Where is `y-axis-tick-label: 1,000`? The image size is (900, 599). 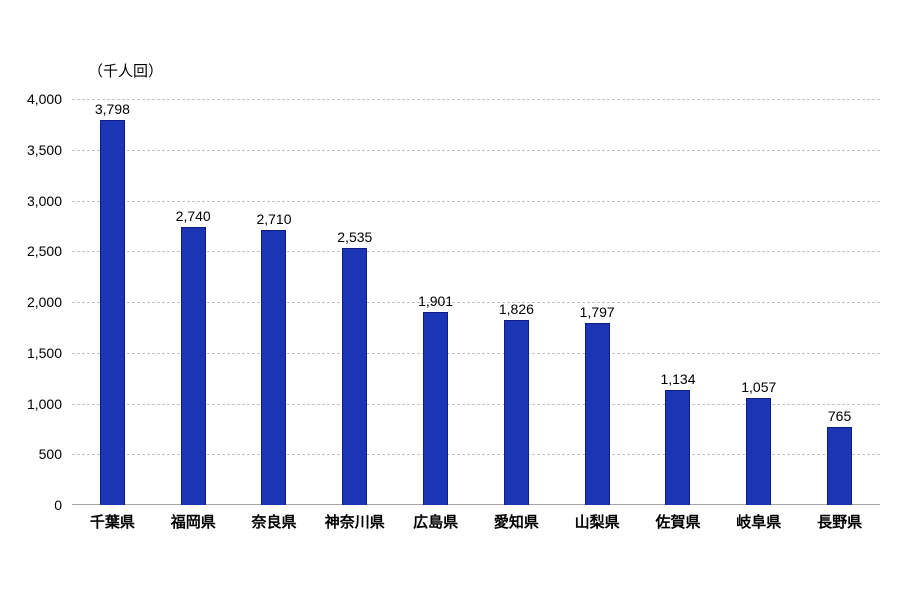
y-axis-tick-label: 1,000 is located at coordinates (44, 403).